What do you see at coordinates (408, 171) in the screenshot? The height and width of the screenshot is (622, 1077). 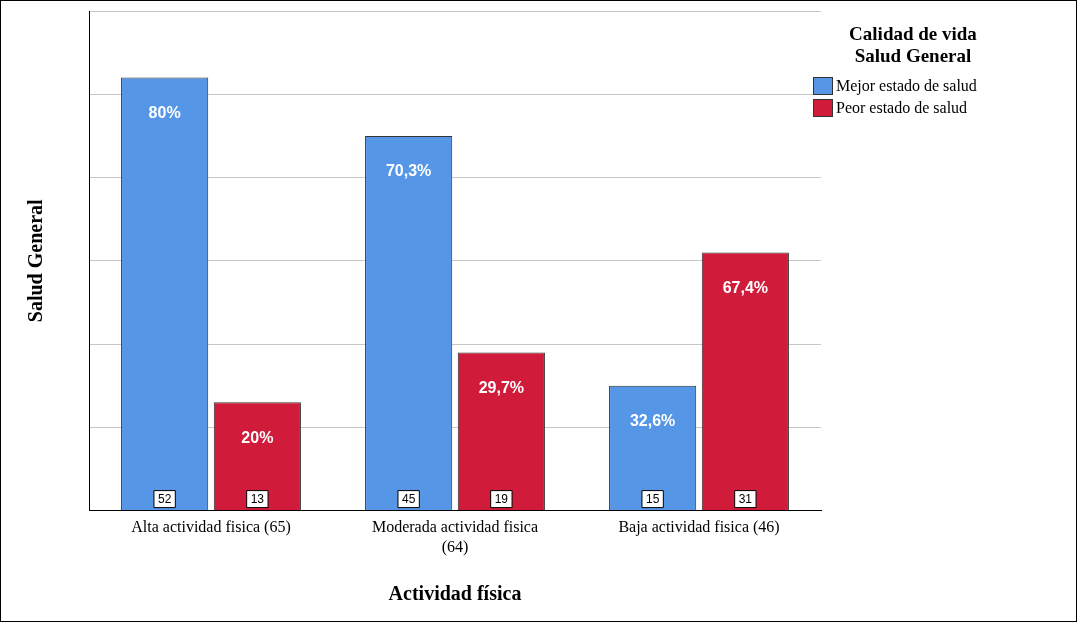 I see `annotation: 70,3%` at bounding box center [408, 171].